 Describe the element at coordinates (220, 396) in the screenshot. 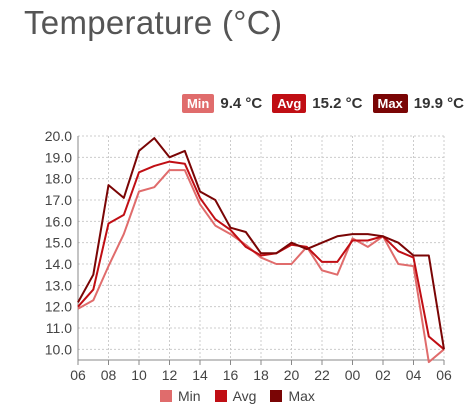

I see `legend-swatch-avg` at that location.